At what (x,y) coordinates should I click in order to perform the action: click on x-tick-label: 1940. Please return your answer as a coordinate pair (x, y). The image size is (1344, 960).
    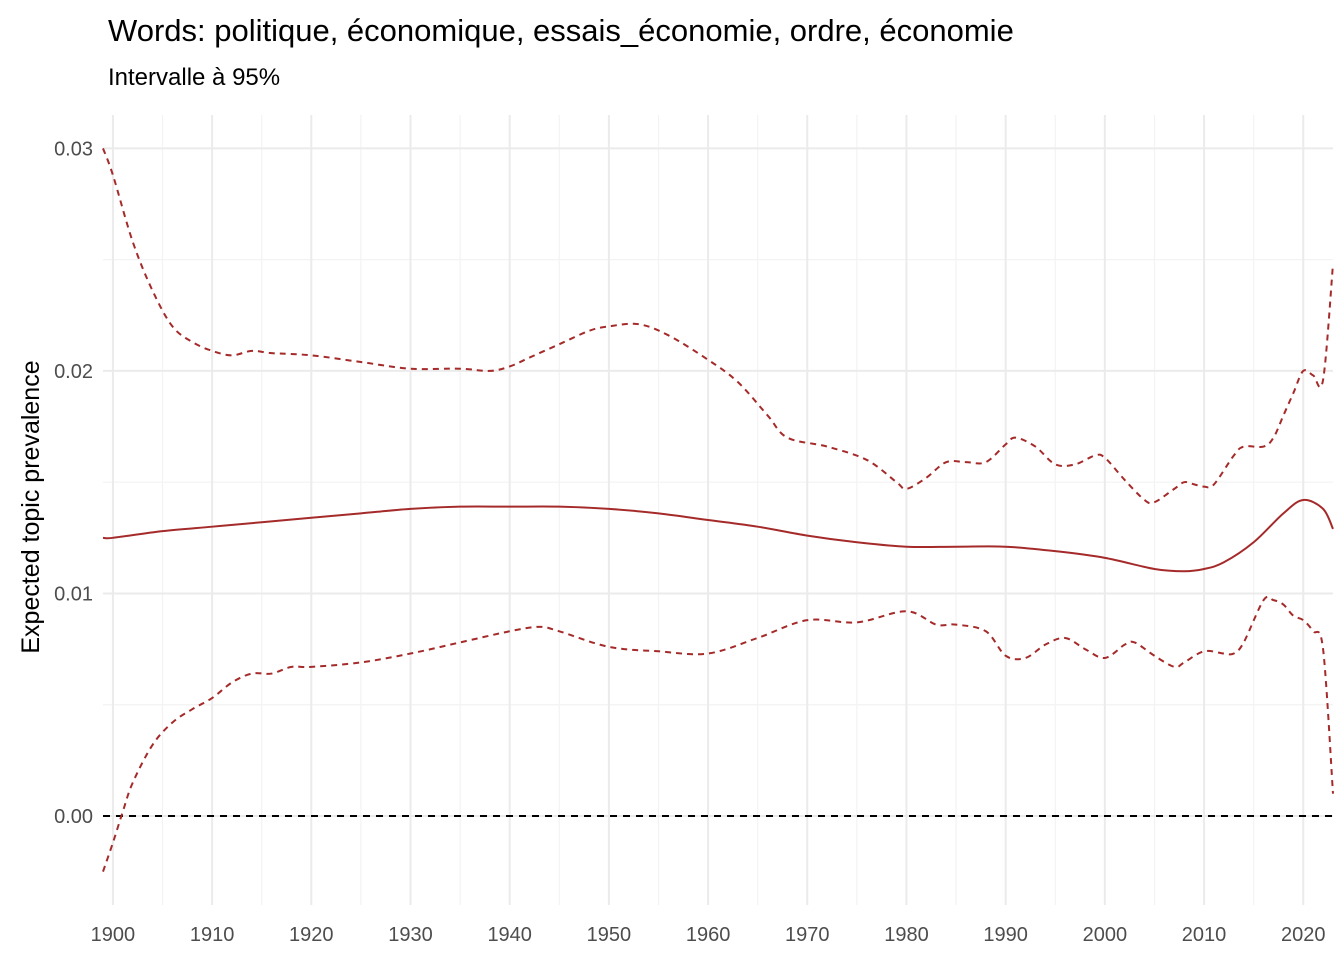
    Looking at the image, I should click on (509, 935).